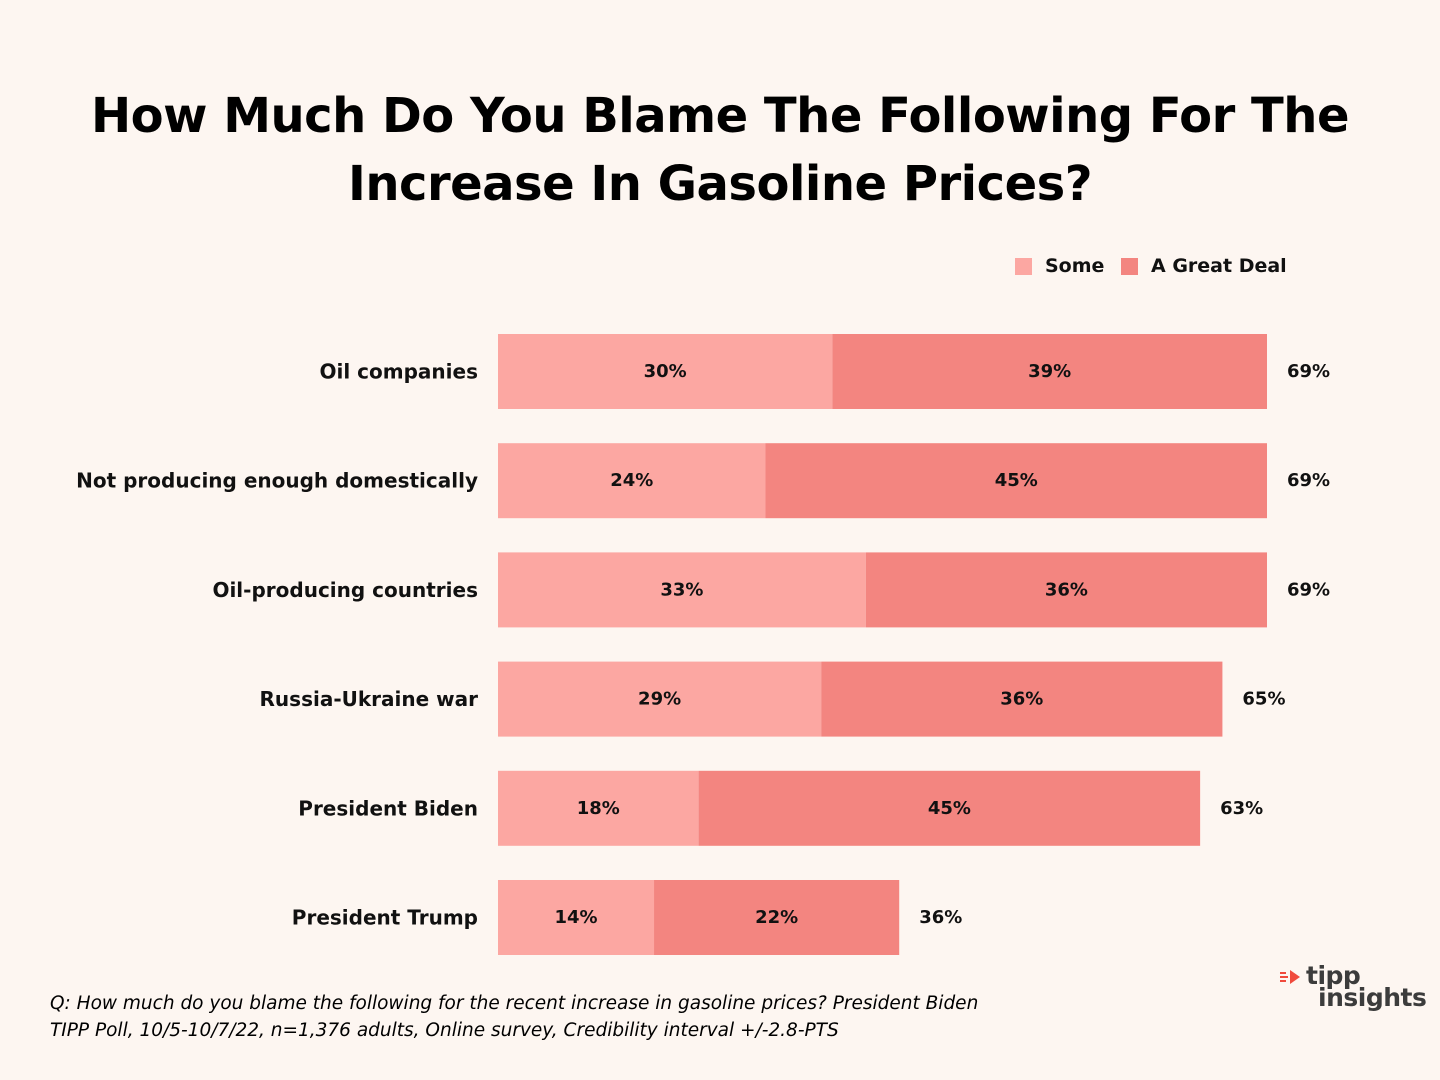 The width and height of the screenshot is (1440, 1080). I want to click on logo-arrow-icon, so click(1290, 977).